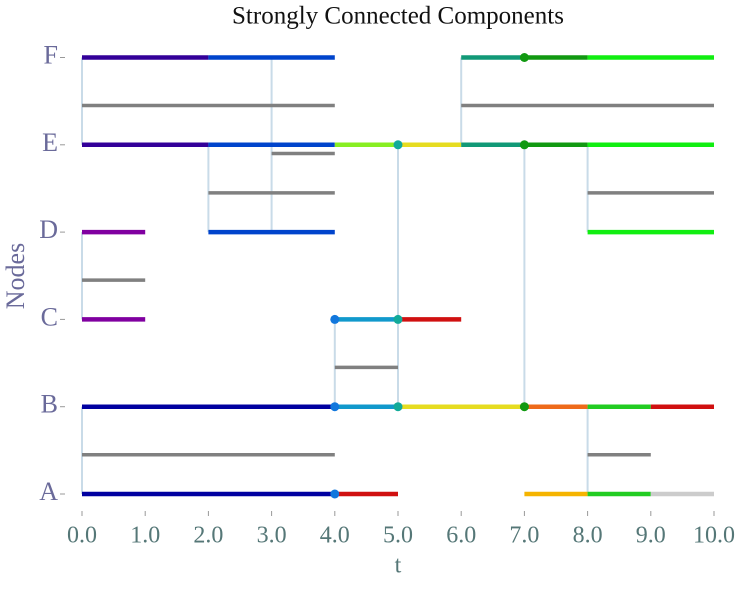 The width and height of the screenshot is (742, 589). What do you see at coordinates (49, 316) in the screenshot?
I see `y-tick-label: C` at bounding box center [49, 316].